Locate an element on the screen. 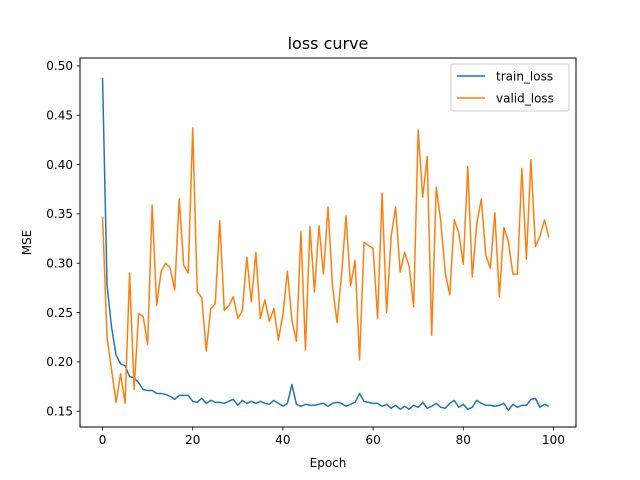 Image resolution: width=640 pixels, height=480 pixels. legend-label-train-loss: train_loss is located at coordinates (524, 76).